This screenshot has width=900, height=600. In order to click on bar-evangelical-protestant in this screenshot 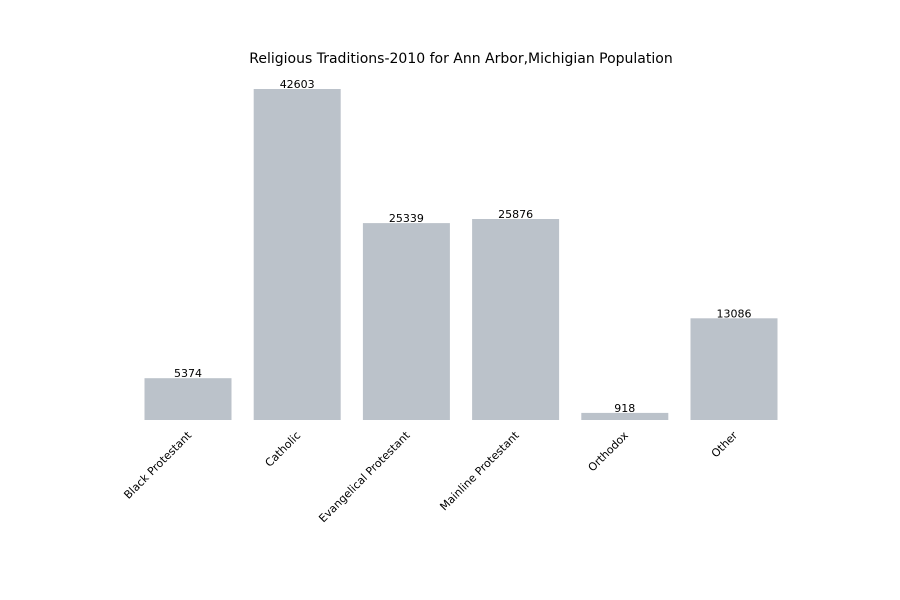, I will do `click(406, 321)`.